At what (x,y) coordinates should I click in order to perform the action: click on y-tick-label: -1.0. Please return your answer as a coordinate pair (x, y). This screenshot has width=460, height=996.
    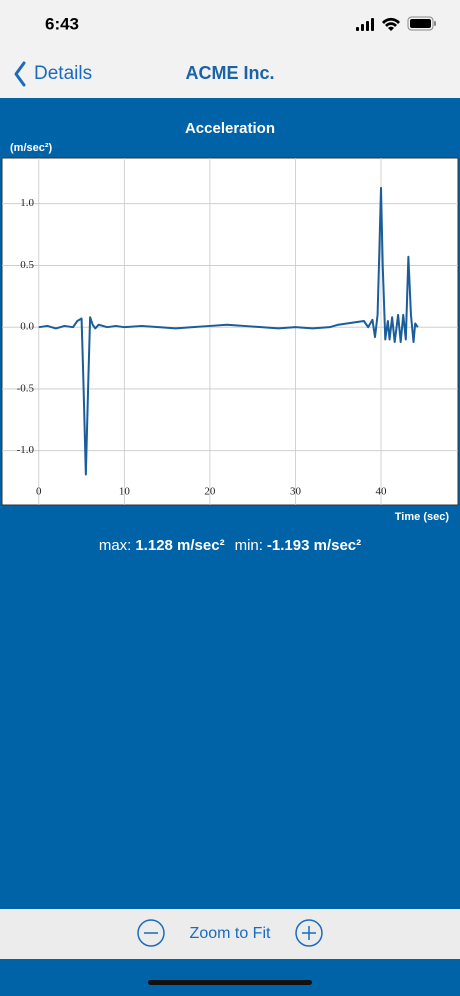
    Looking at the image, I should click on (26, 450).